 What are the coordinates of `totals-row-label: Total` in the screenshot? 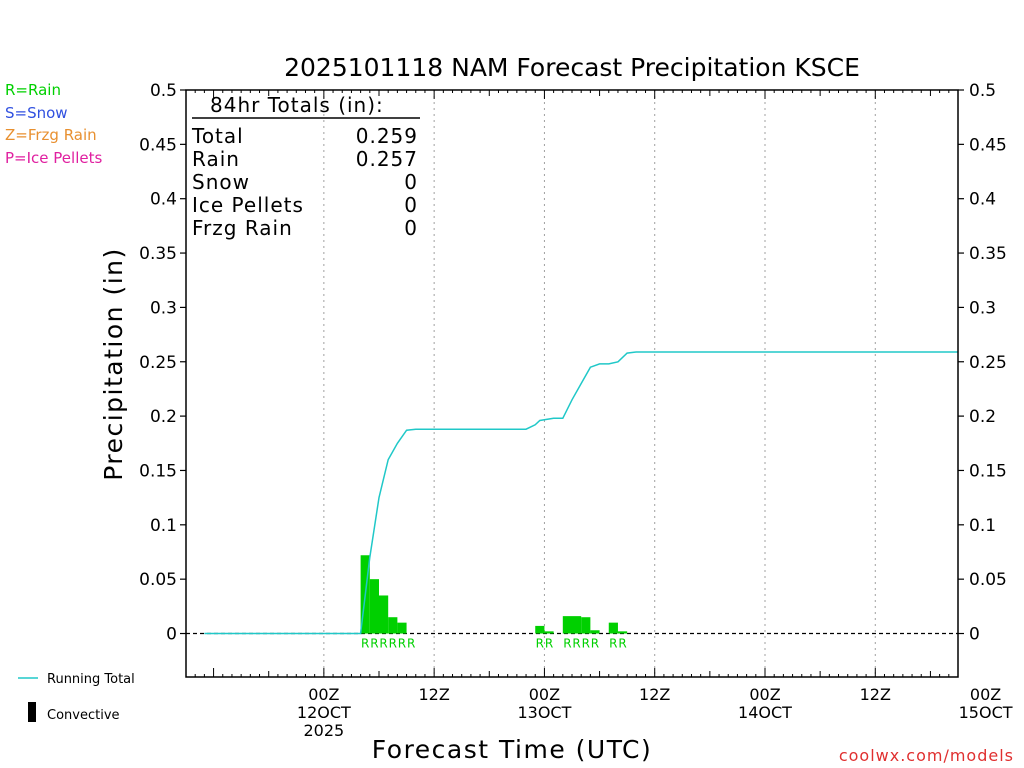 It's located at (217, 136).